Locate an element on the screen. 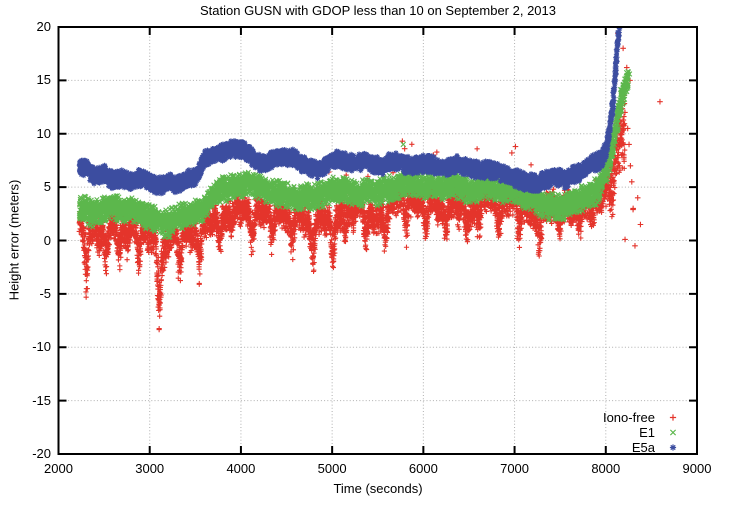 The width and height of the screenshot is (732, 505). legend-label: E5a is located at coordinates (643, 447).